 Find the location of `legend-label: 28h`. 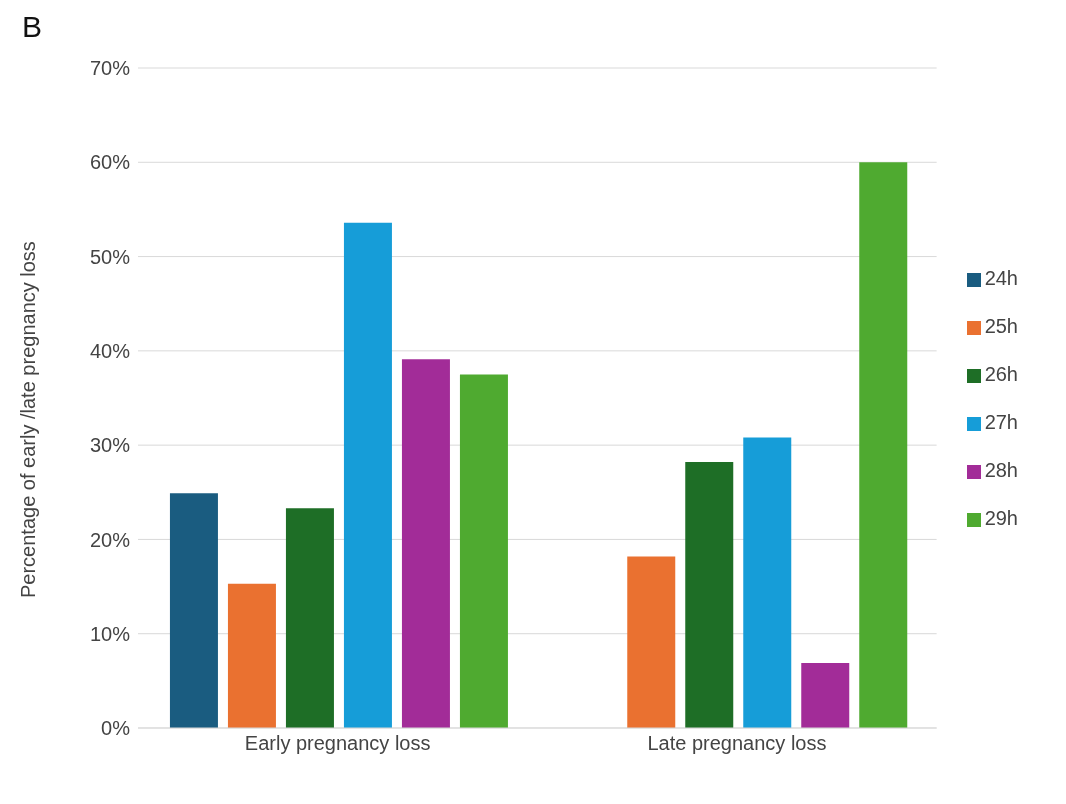

legend-label: 28h is located at coordinates (1001, 470).